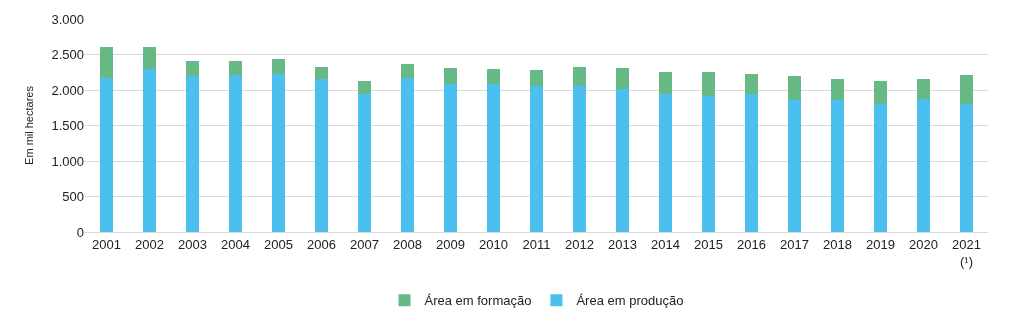  Describe the element at coordinates (880, 244) in the screenshot. I see `x-tick-label: 2019` at that location.